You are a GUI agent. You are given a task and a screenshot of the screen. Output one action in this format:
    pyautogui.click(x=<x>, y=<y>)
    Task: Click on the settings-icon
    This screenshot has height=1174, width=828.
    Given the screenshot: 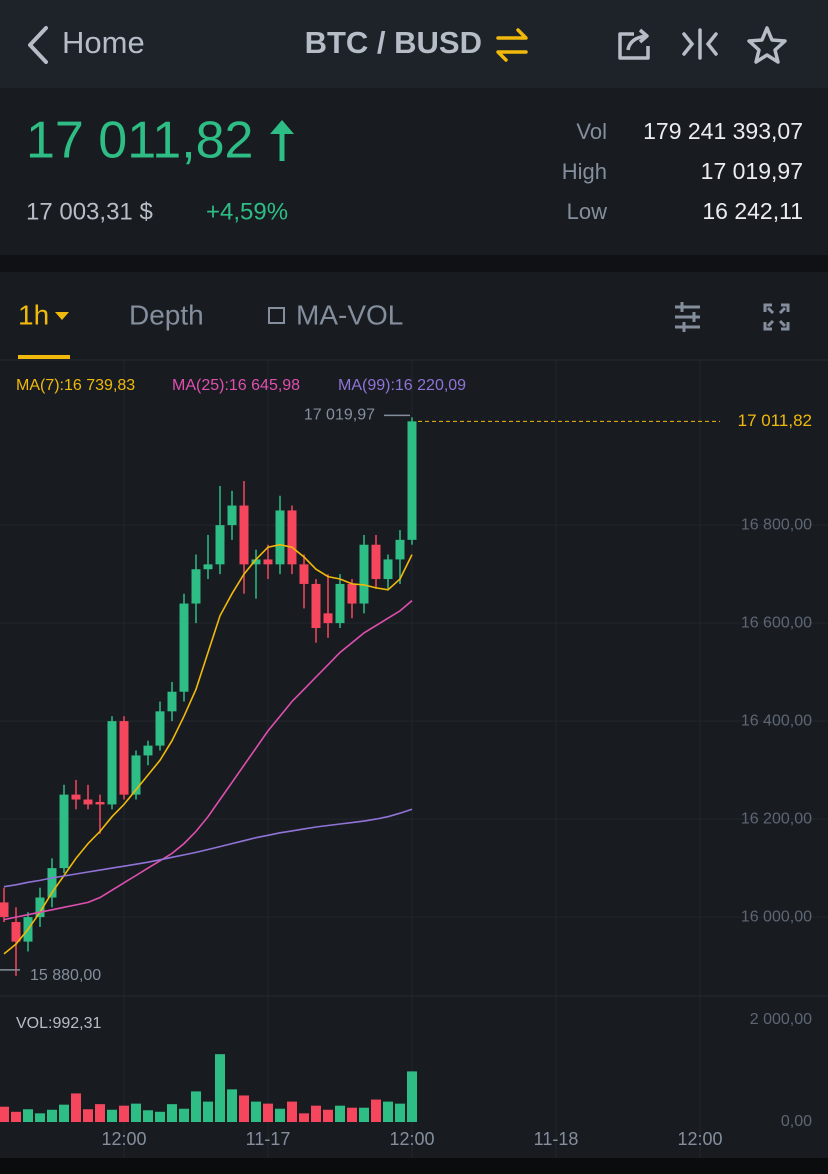 What is the action you would take?
    pyautogui.click(x=687, y=317)
    